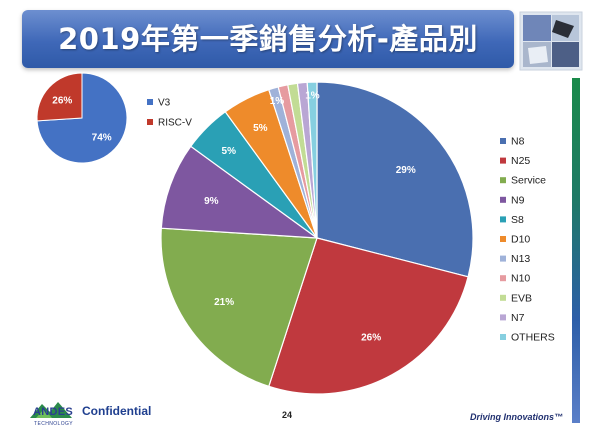 The width and height of the screenshot is (600, 435). I want to click on legend-label: V3, so click(164, 103).